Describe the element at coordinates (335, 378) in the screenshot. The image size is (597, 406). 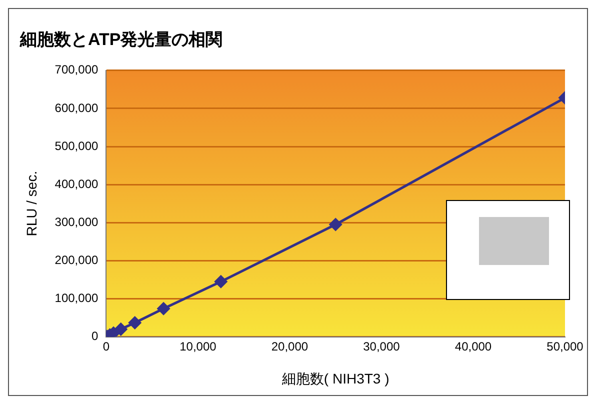
I see `x-axis-title: 細胞数( NIH3T3 )` at that location.